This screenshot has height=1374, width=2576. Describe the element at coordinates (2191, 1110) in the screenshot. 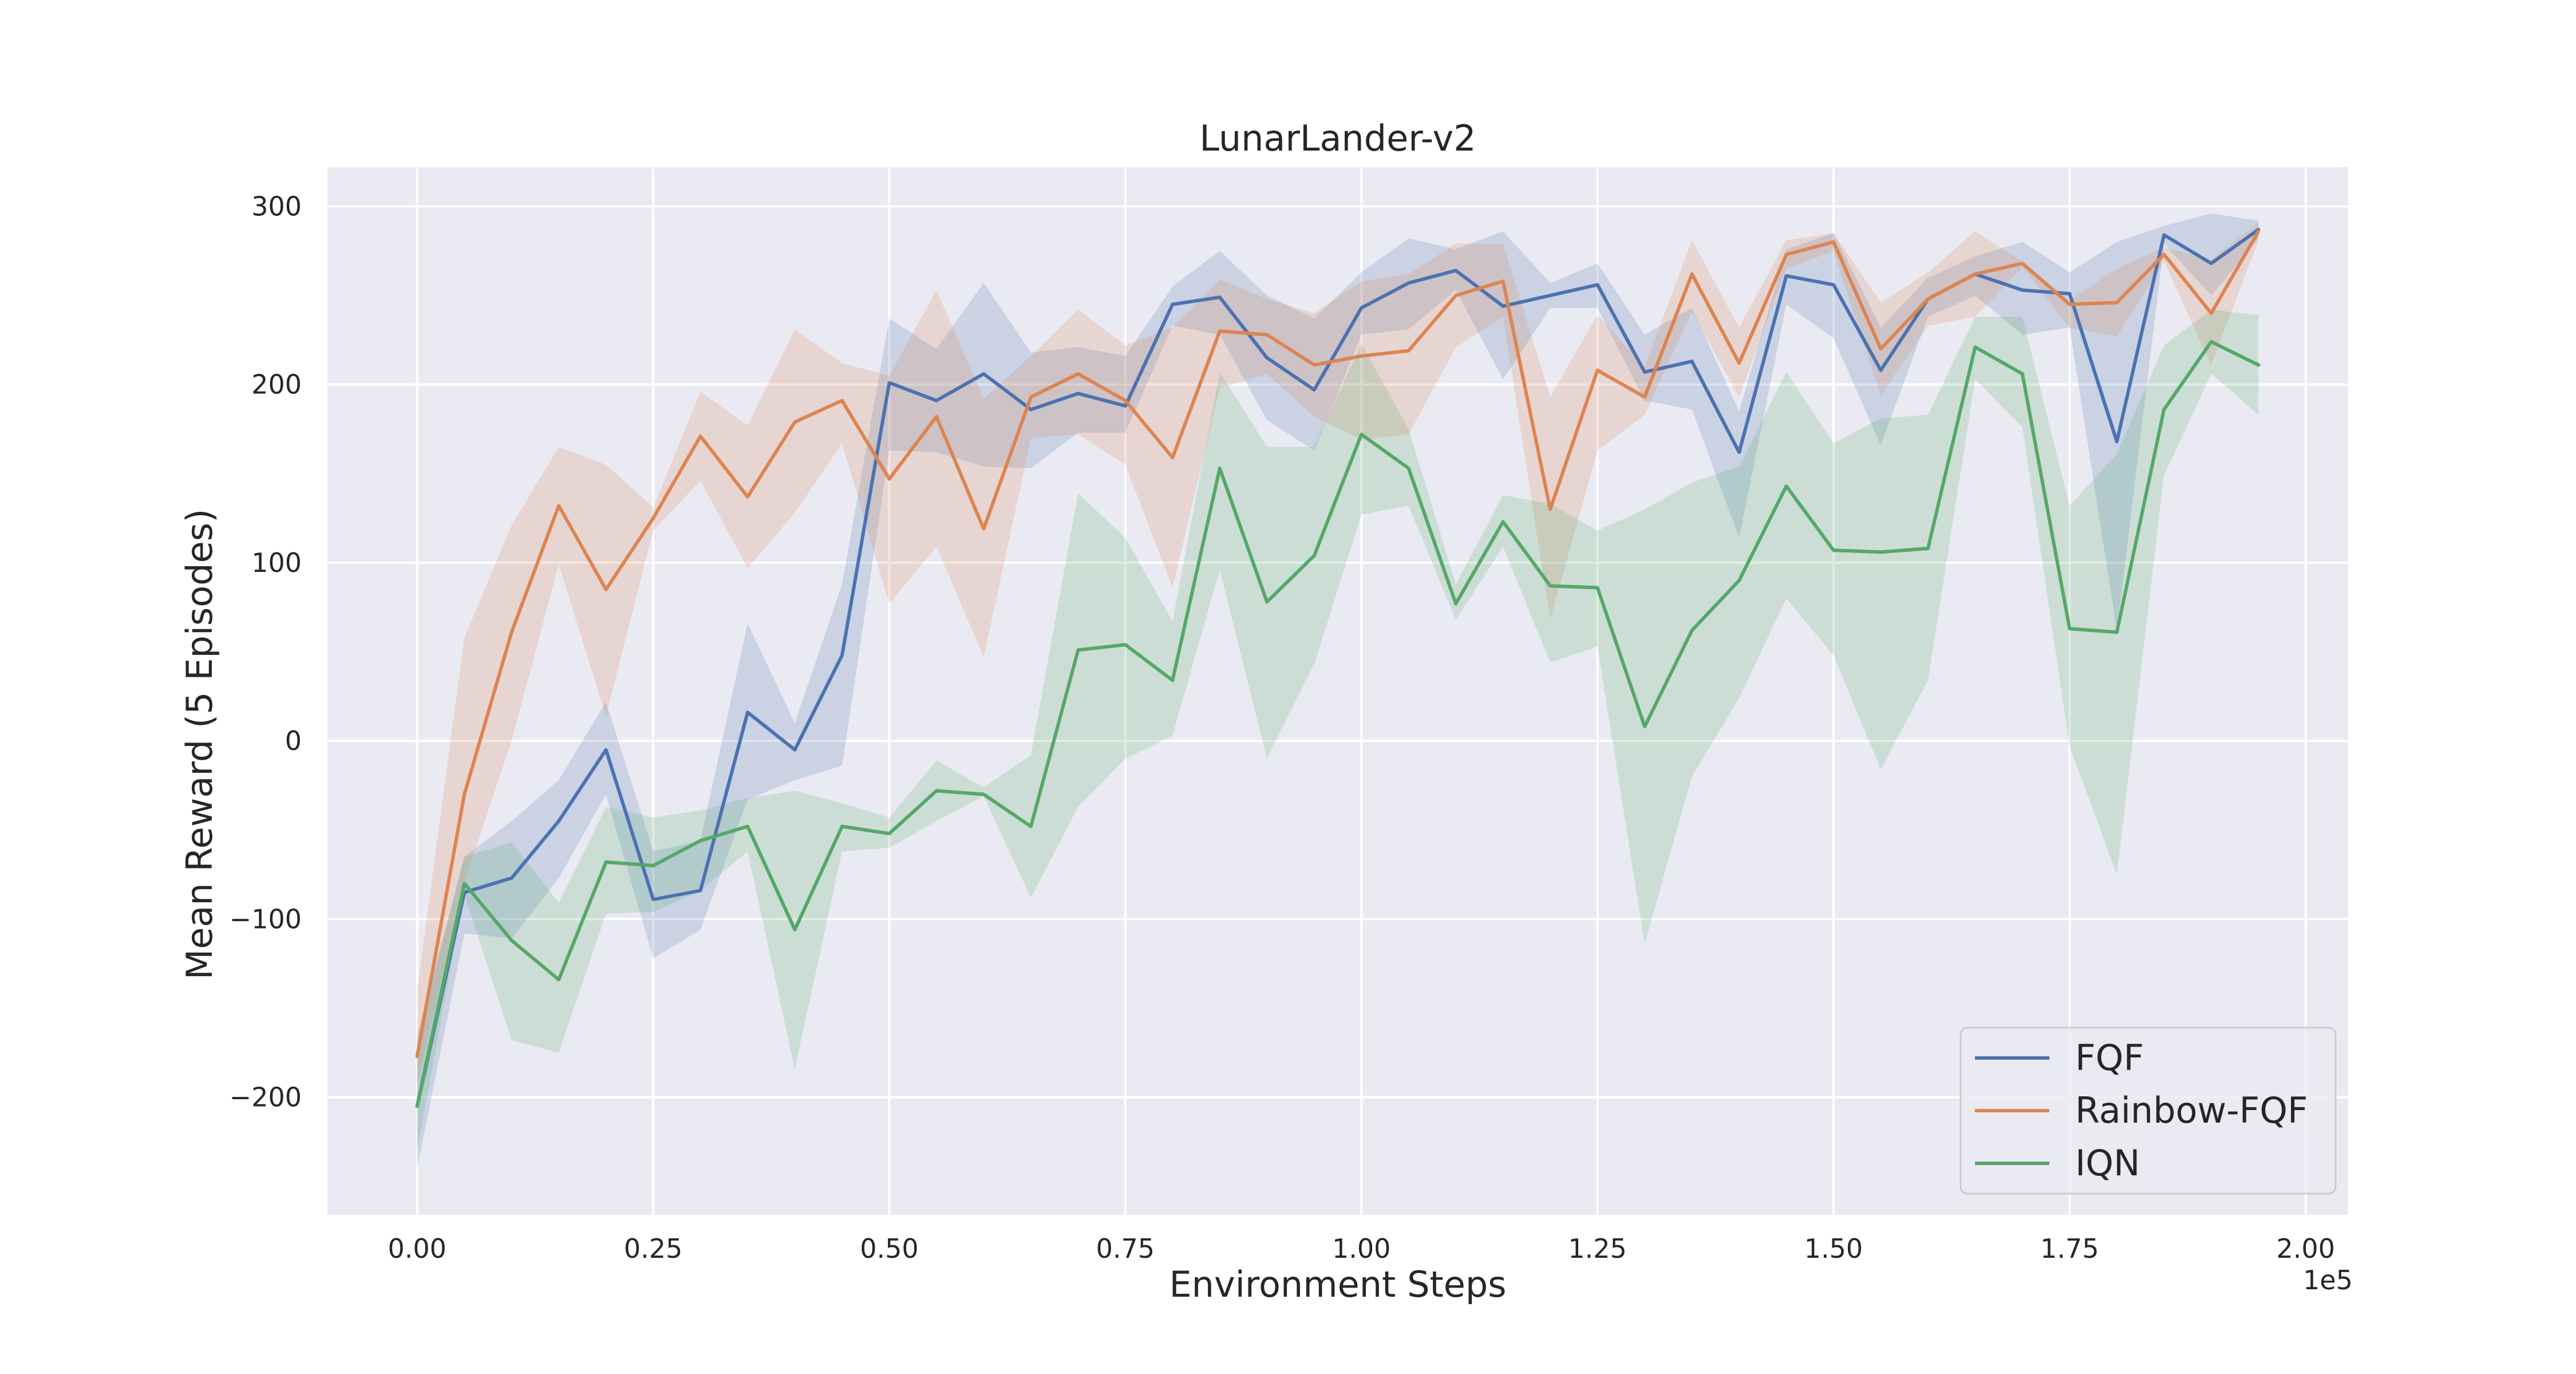

I see `legend-label-rainbow-fqf: Rainbow-FQF` at that location.